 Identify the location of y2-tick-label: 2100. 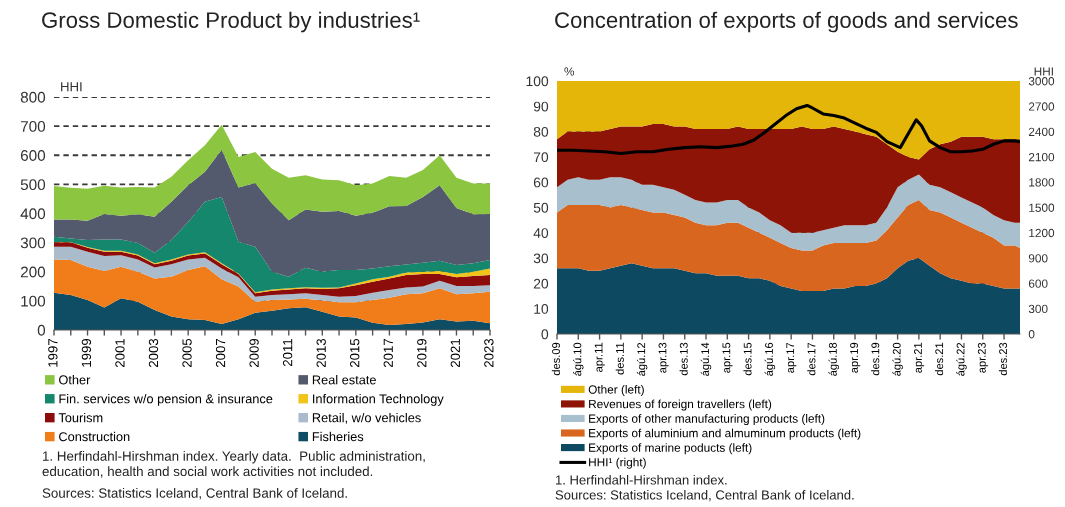
(1041, 157).